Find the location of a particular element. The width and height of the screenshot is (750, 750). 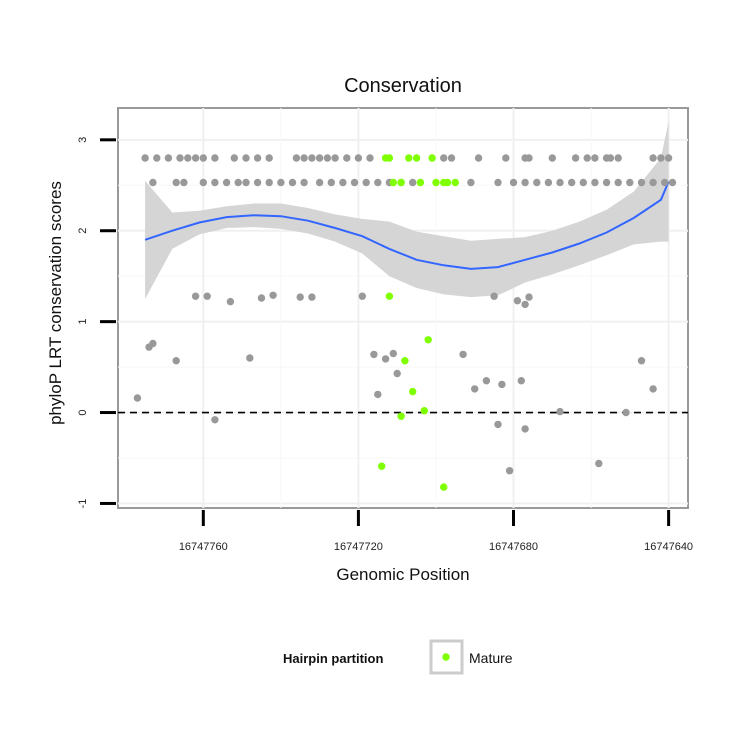

chart-title: Conservation is located at coordinates (403, 86).